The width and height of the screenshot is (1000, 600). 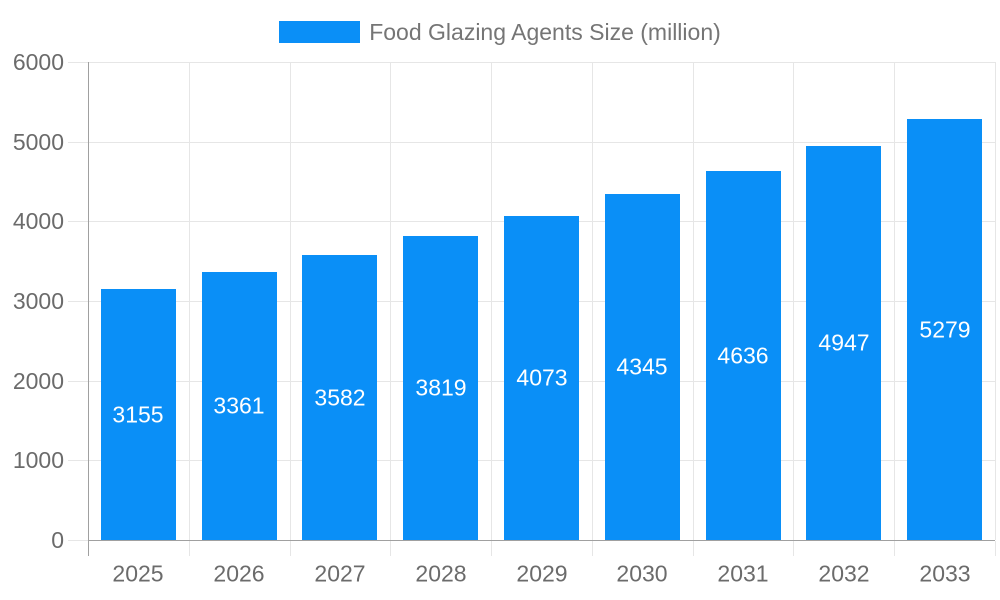 I want to click on y-axis-label: 6000, so click(x=38, y=62).